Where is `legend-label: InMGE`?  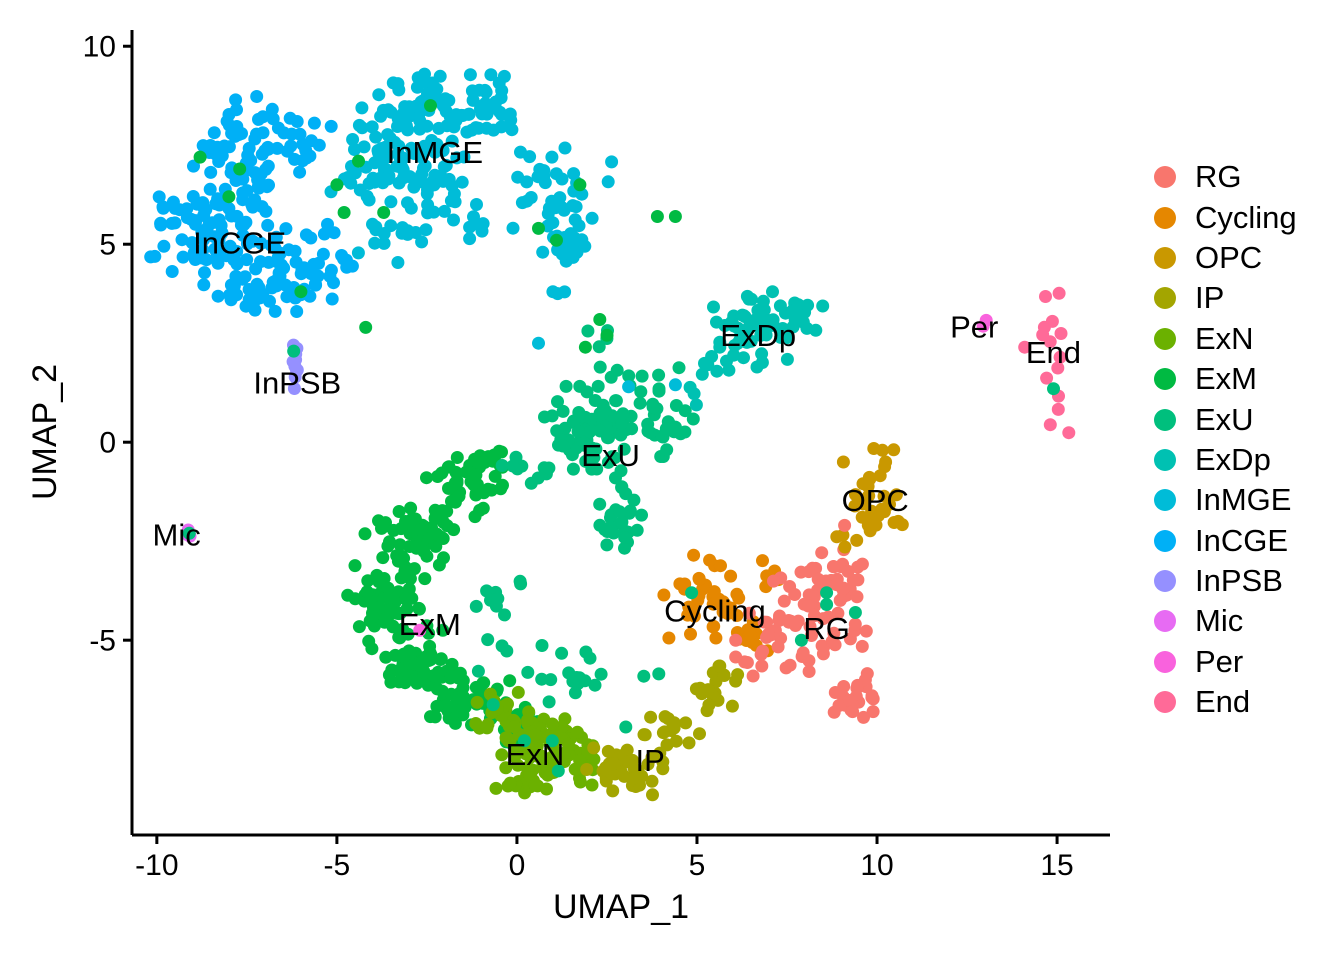 legend-label: InMGE is located at coordinates (1243, 500).